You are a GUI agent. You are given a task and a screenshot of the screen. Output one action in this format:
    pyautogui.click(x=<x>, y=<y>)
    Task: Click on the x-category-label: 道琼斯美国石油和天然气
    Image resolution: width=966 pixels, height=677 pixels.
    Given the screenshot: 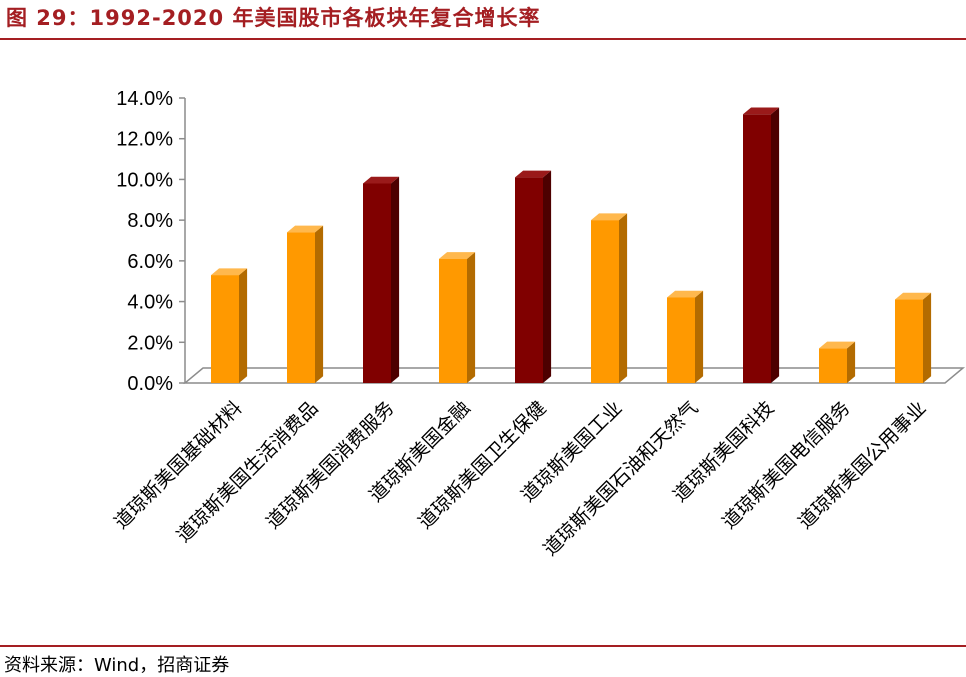 What is the action you would take?
    pyautogui.click(x=620, y=478)
    